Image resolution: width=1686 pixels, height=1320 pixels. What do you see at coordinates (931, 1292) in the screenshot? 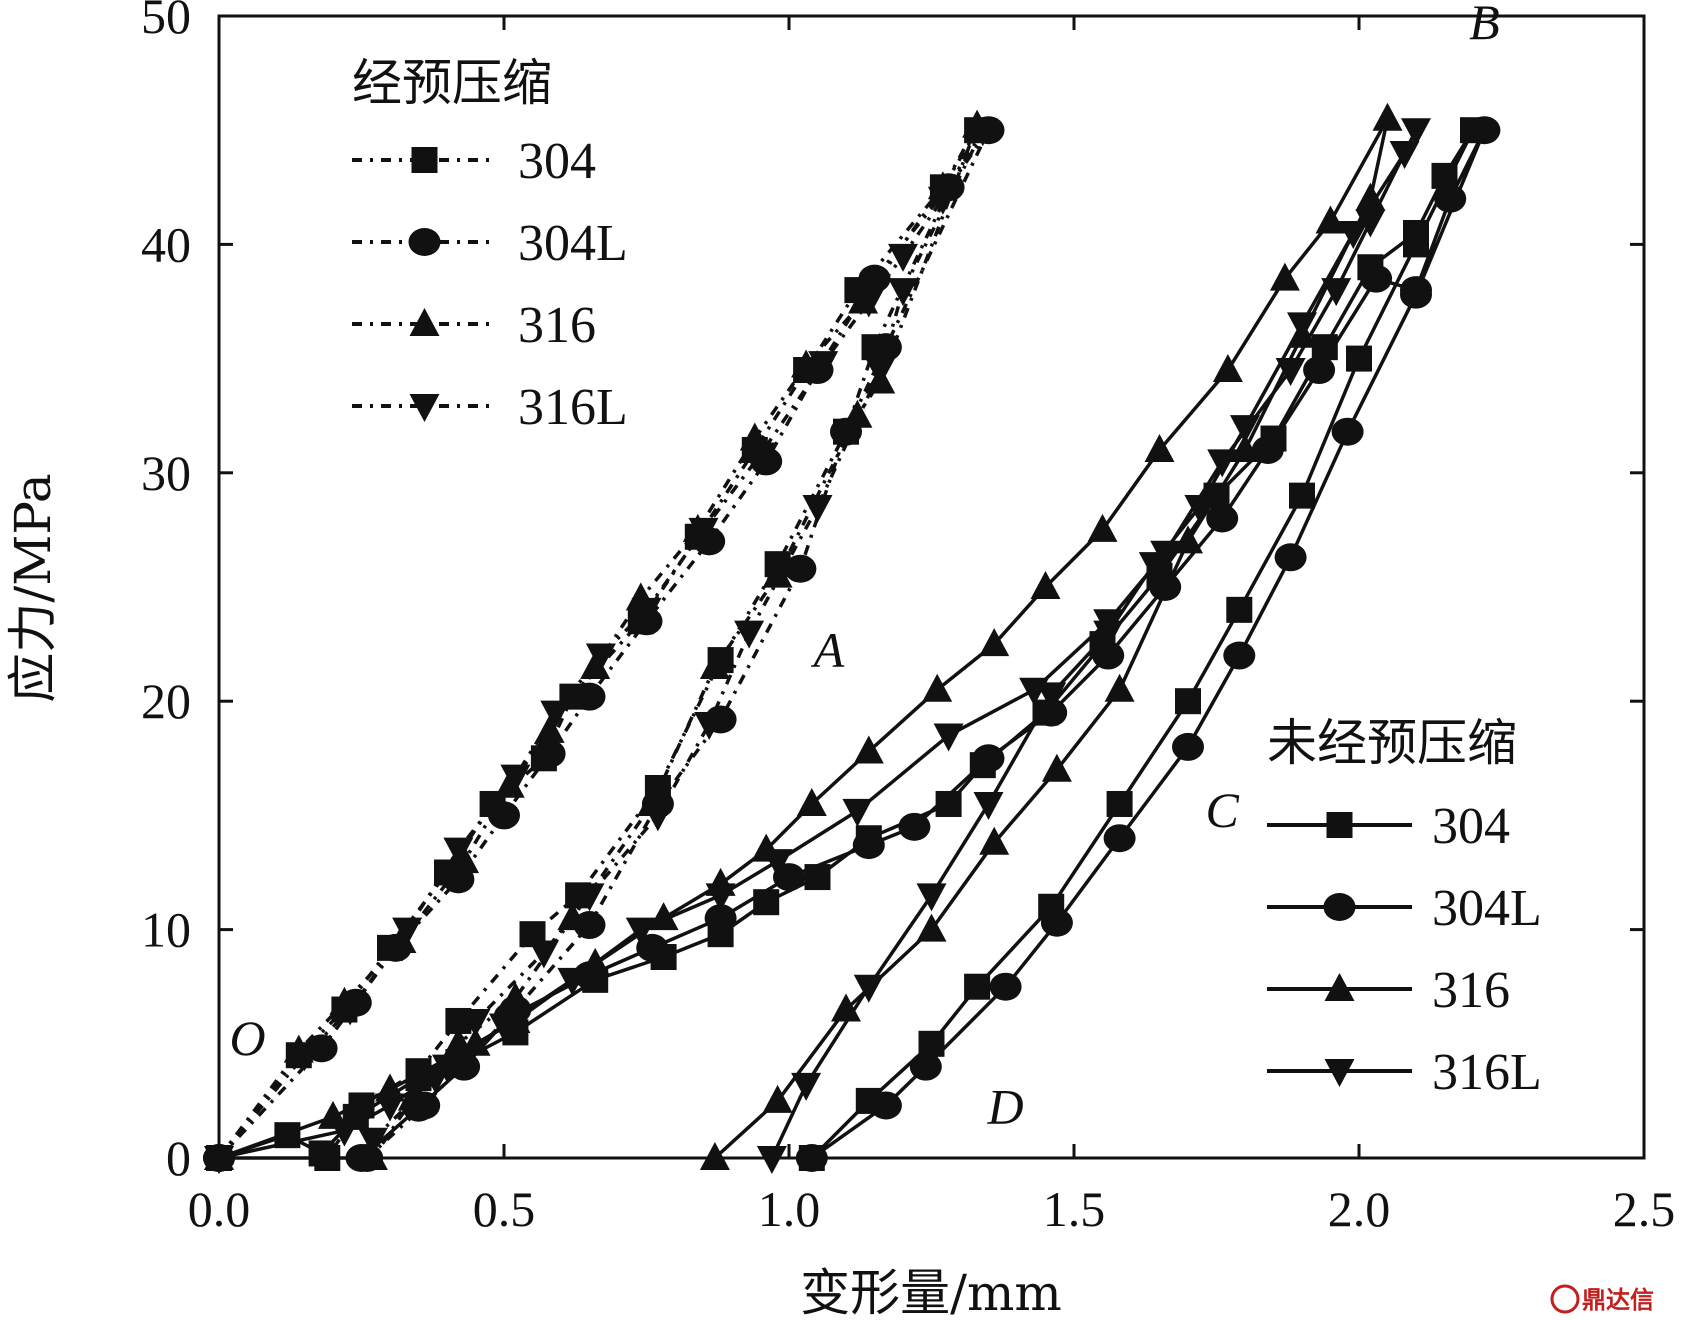
I see `x-axis-title: 变形量/mm` at bounding box center [931, 1292].